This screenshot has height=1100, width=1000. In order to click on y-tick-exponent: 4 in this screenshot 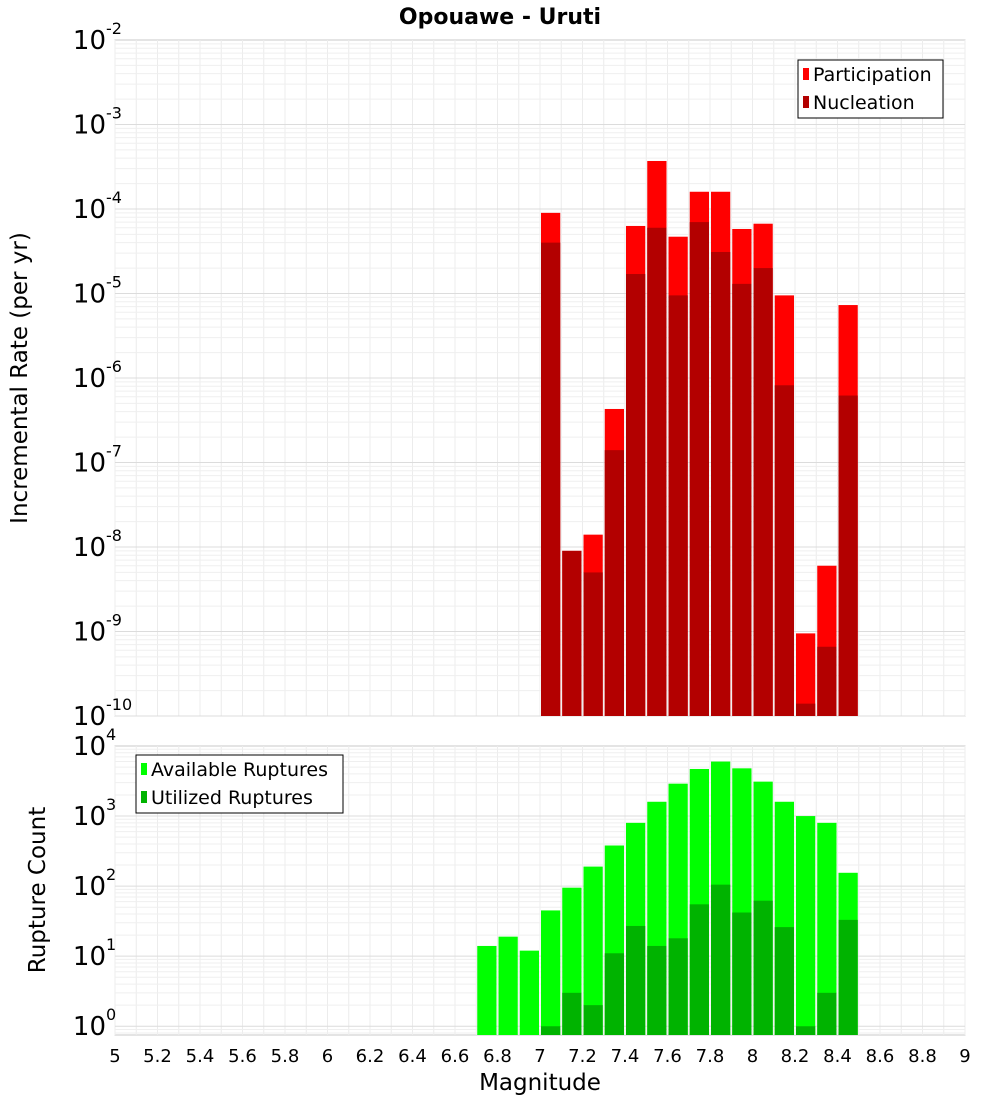, I will do `click(111, 734)`.